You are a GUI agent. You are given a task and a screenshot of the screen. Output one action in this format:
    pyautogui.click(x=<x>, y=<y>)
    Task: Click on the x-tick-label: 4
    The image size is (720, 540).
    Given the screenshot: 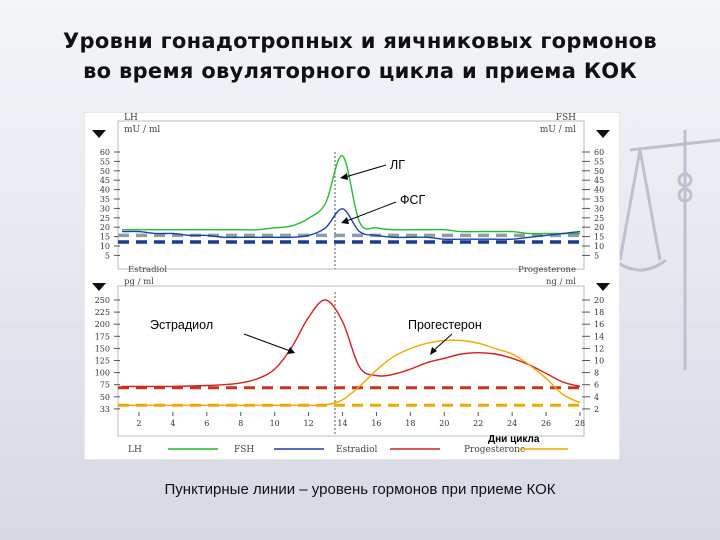 What is the action you would take?
    pyautogui.click(x=172, y=423)
    